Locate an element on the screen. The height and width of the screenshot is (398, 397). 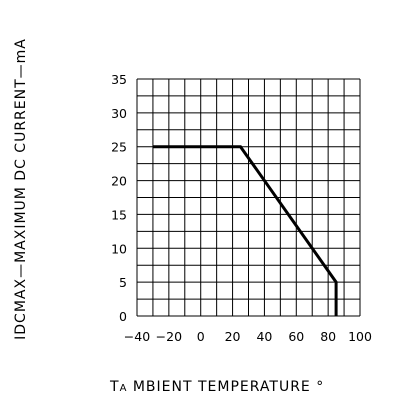
x-tick-label: 0 is located at coordinates (201, 336).